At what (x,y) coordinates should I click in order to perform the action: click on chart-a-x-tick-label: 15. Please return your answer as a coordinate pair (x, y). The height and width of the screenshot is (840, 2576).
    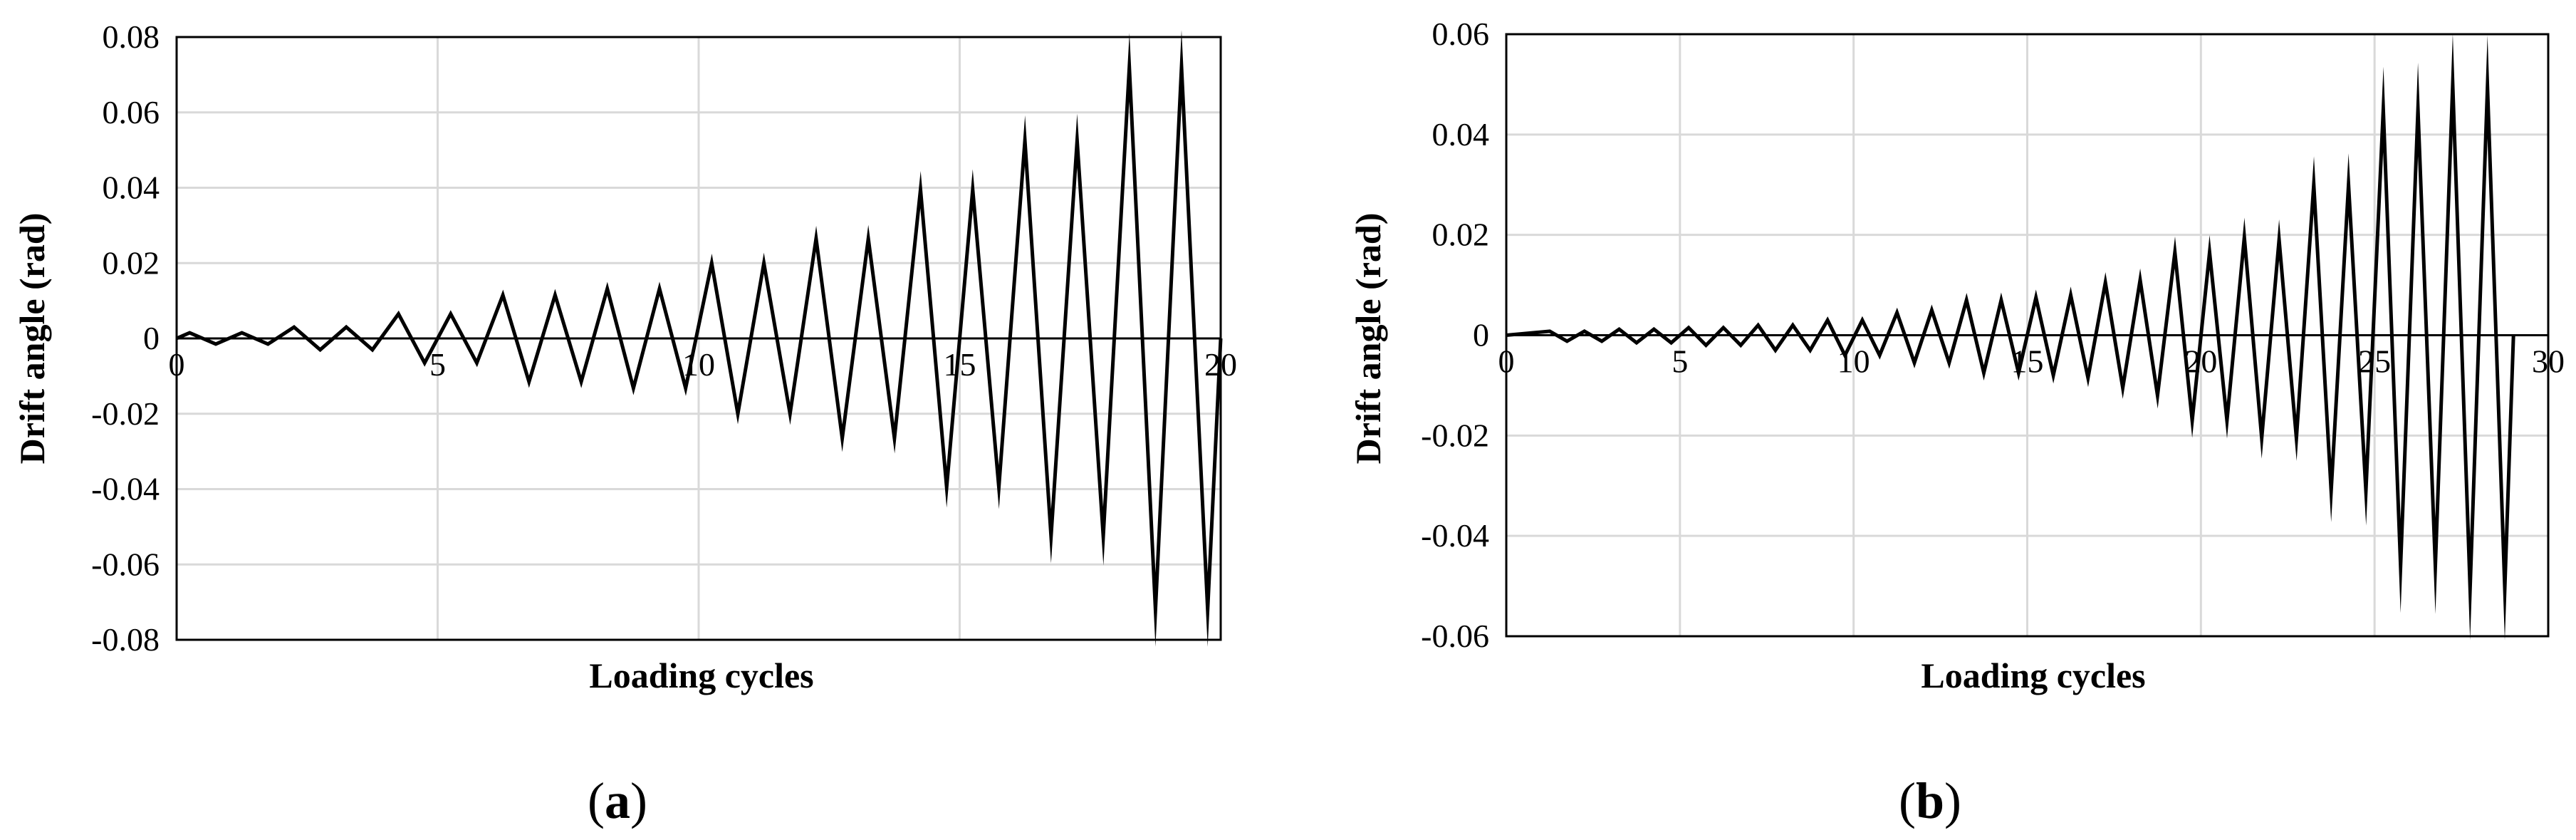
    Looking at the image, I should click on (960, 364).